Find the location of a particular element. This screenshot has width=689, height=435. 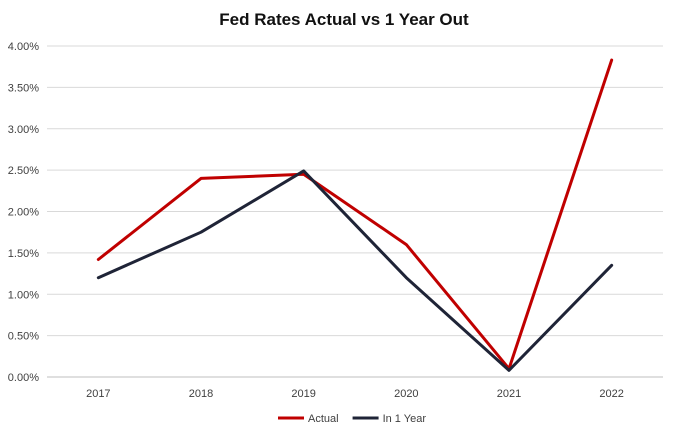

y-tick-label: 1.00% is located at coordinates (23, 295).